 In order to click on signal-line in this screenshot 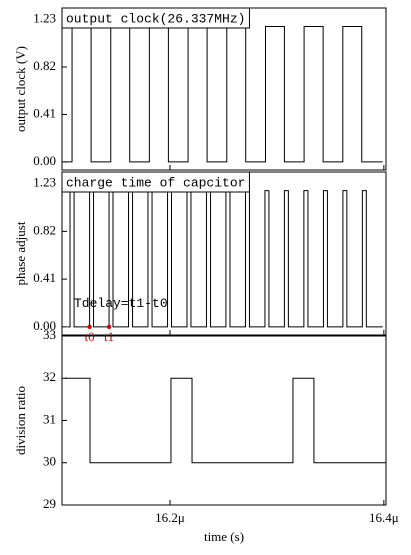, I will do `click(225, 420)`.